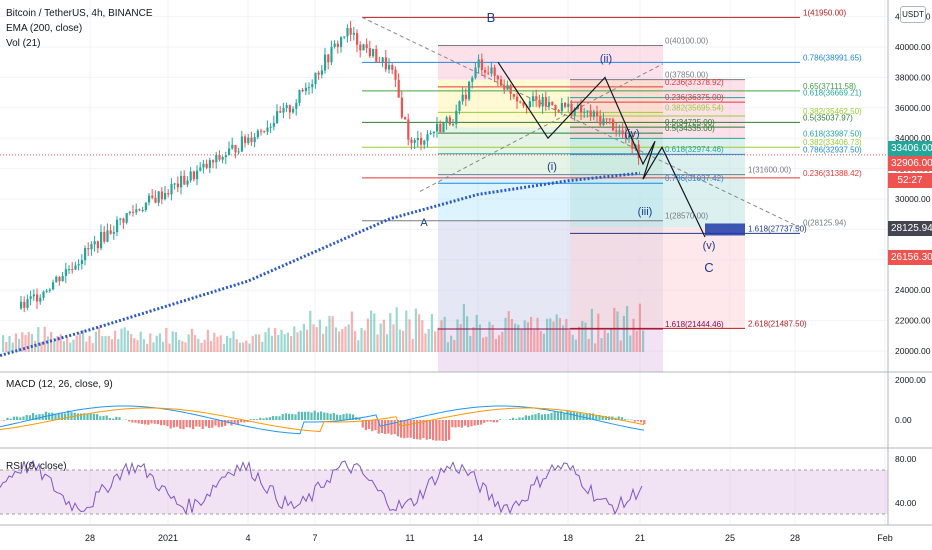  I want to click on fib-label: 2.618(21487.50), so click(777, 323).